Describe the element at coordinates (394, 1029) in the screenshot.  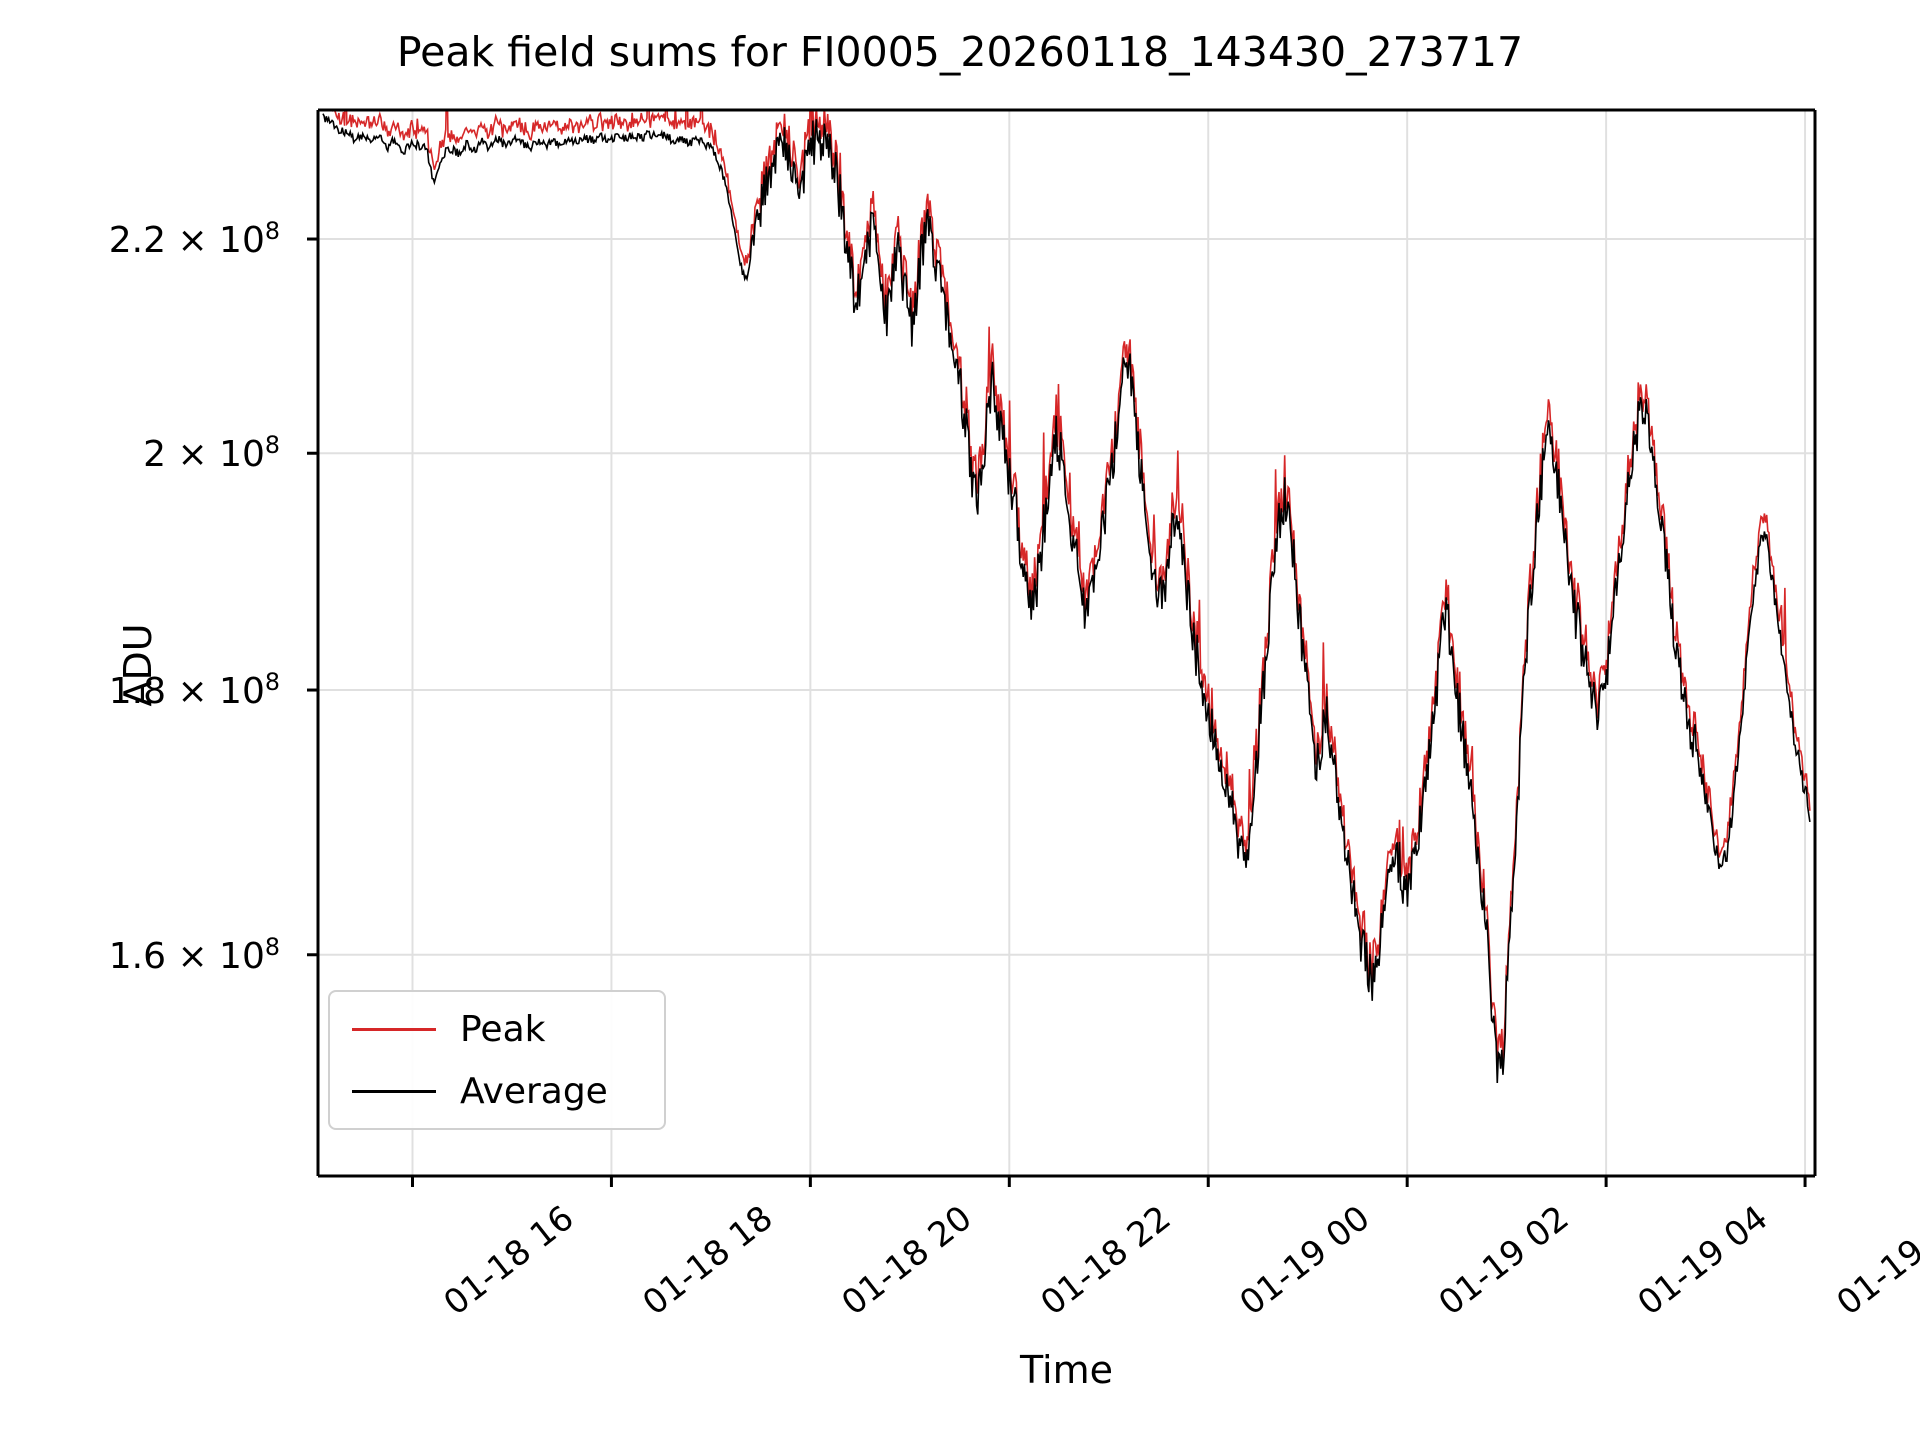
I see `legend-swatch-peak` at that location.